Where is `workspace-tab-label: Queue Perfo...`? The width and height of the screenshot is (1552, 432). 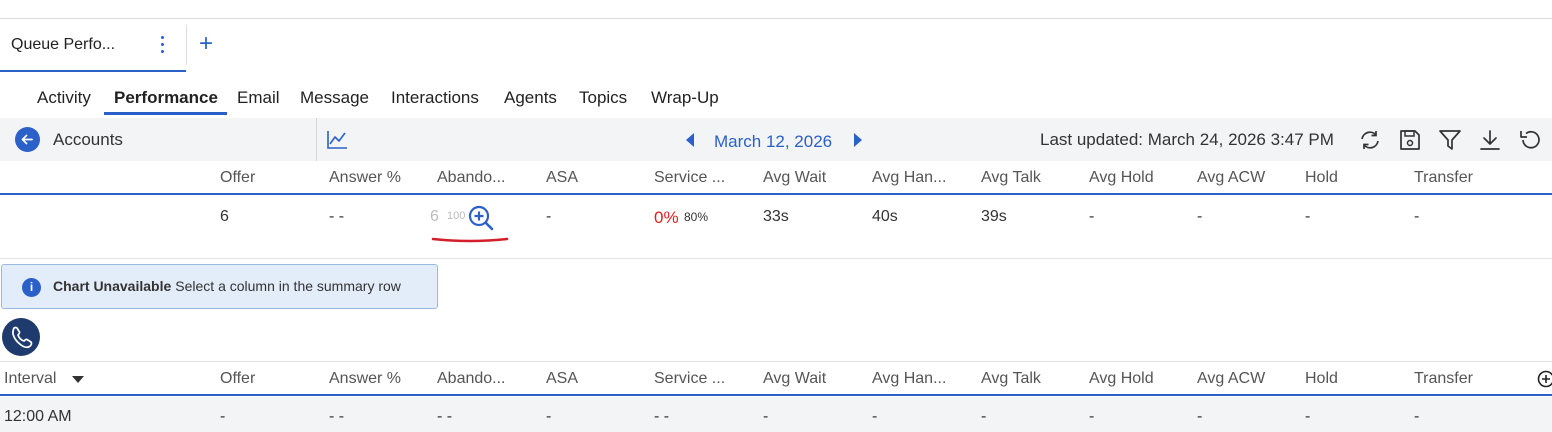
workspace-tab-label: Queue Perfo... is located at coordinates (63, 44).